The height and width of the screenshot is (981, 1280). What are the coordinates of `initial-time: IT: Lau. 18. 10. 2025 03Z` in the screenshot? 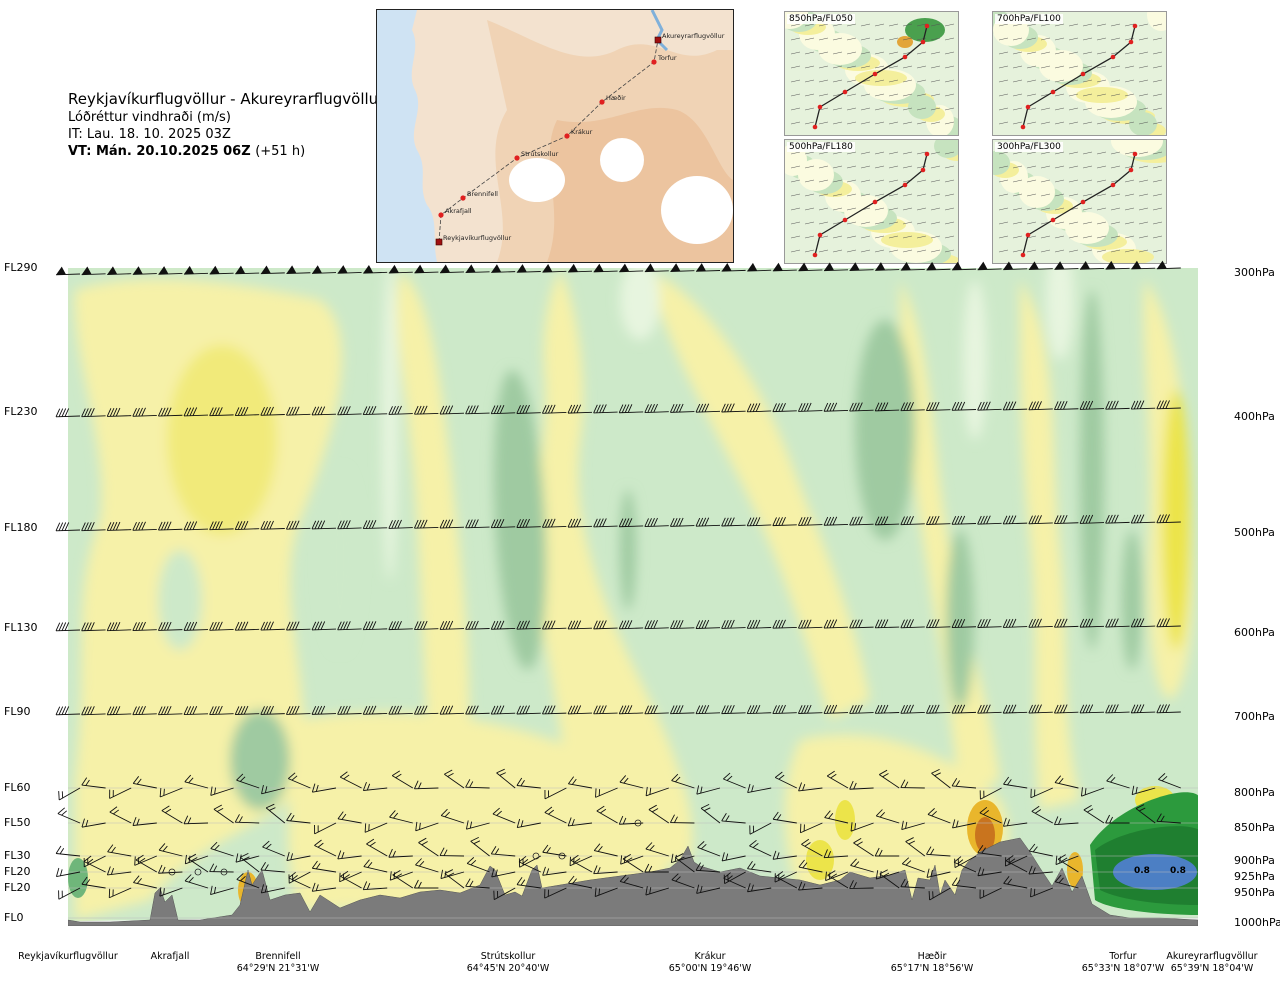 It's located at (149, 134).